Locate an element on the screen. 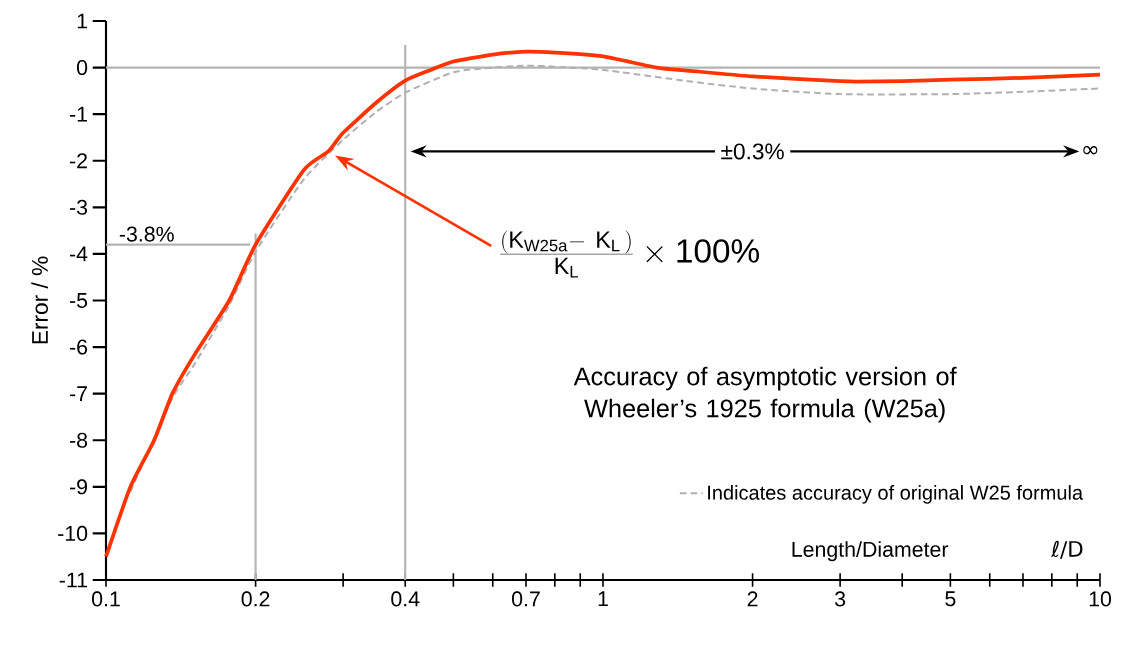 This screenshot has height=648, width=1121. y-tick-label: 1 is located at coordinates (82, 21).